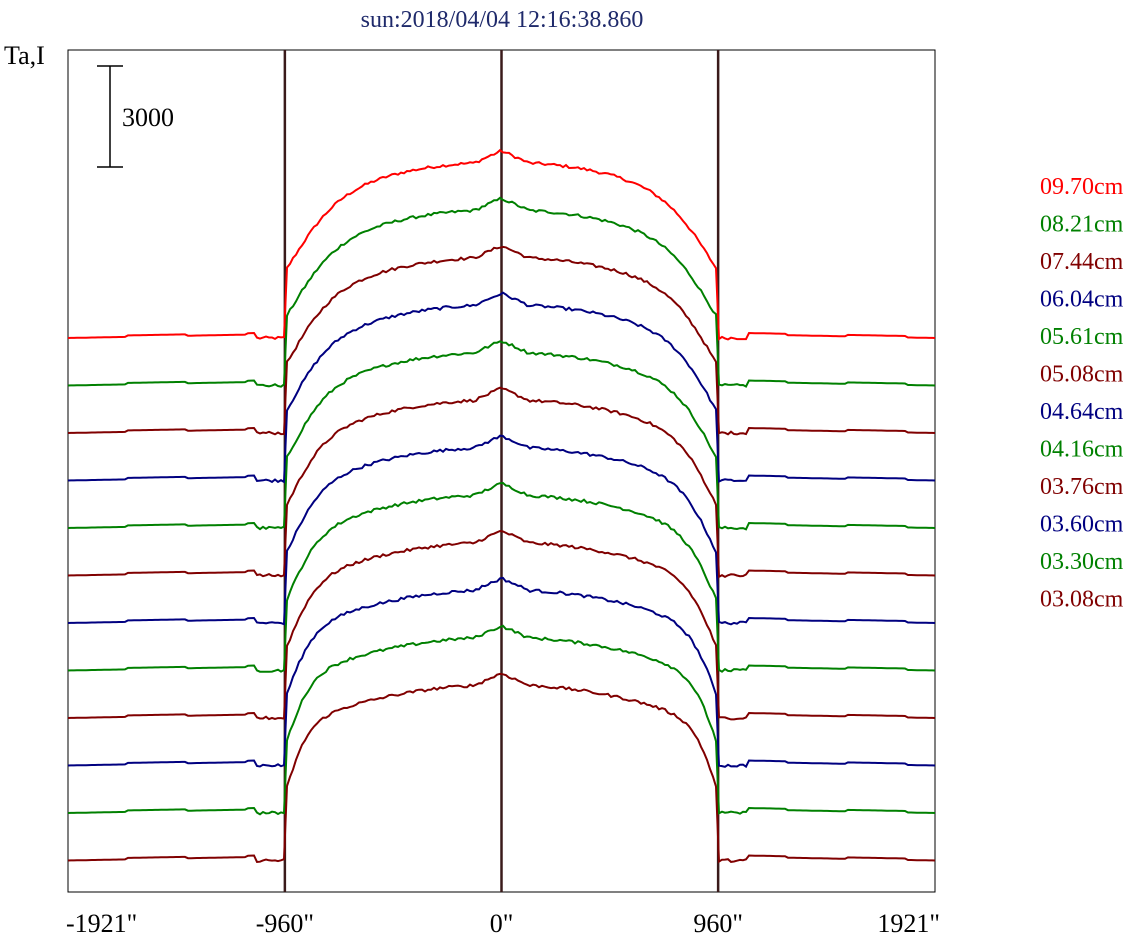  Describe the element at coordinates (24, 55) in the screenshot. I see `y-axis-label: Ta,I` at that location.